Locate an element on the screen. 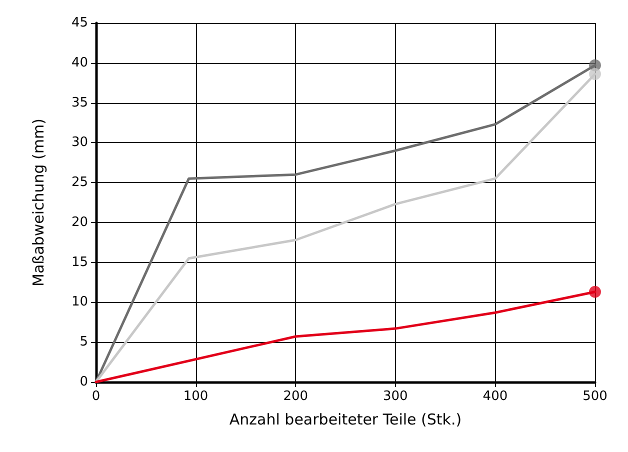 This screenshot has width=628, height=452. x-tick-label: 100 is located at coordinates (195, 396).